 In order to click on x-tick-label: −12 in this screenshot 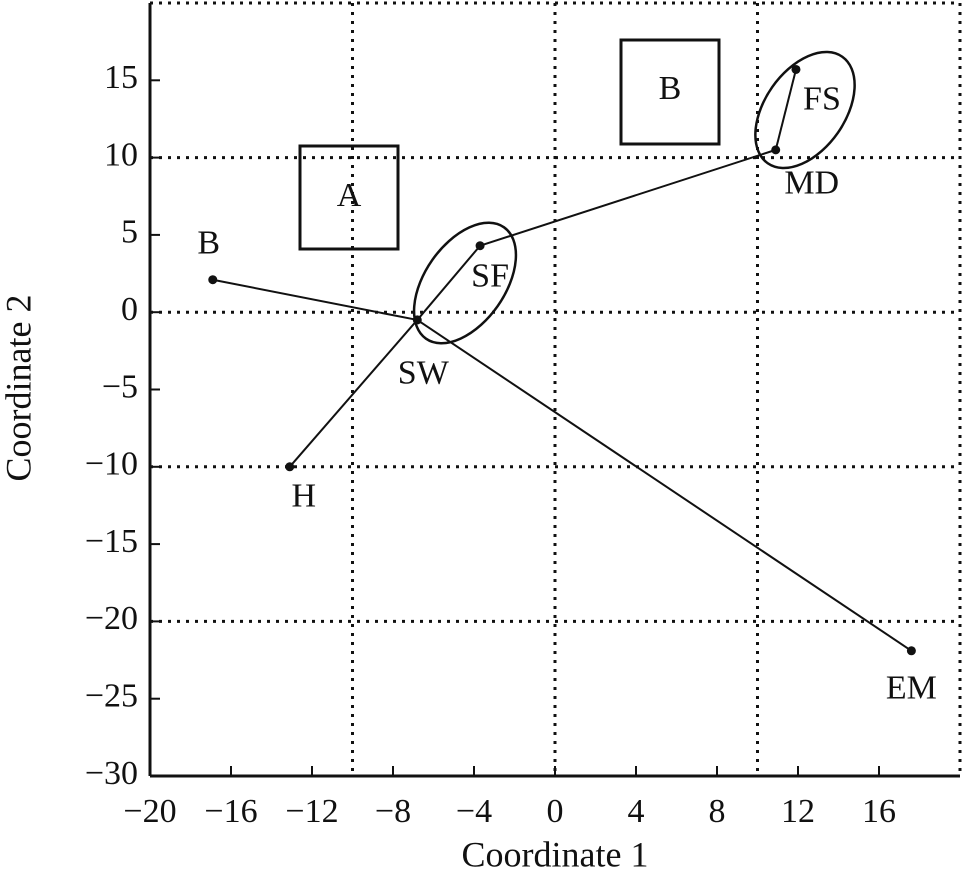, I will do `click(311, 811)`.